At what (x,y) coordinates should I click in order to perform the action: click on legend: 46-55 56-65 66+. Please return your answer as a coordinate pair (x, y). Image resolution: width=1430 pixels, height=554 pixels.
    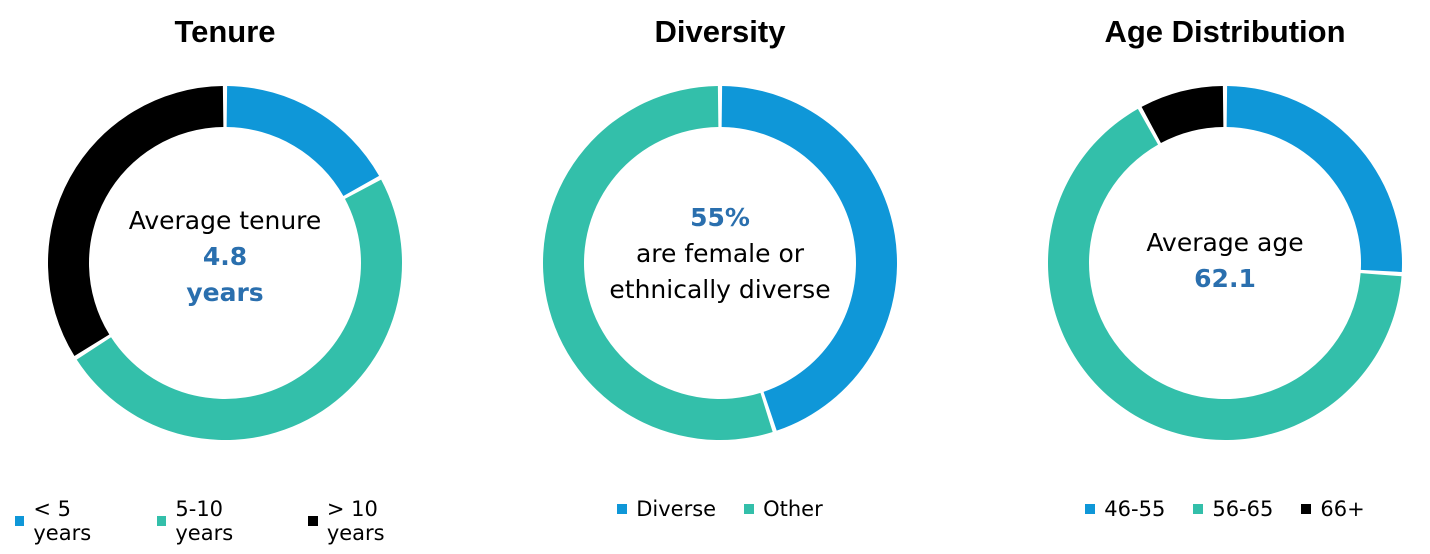
    Looking at the image, I should click on (1222, 509).